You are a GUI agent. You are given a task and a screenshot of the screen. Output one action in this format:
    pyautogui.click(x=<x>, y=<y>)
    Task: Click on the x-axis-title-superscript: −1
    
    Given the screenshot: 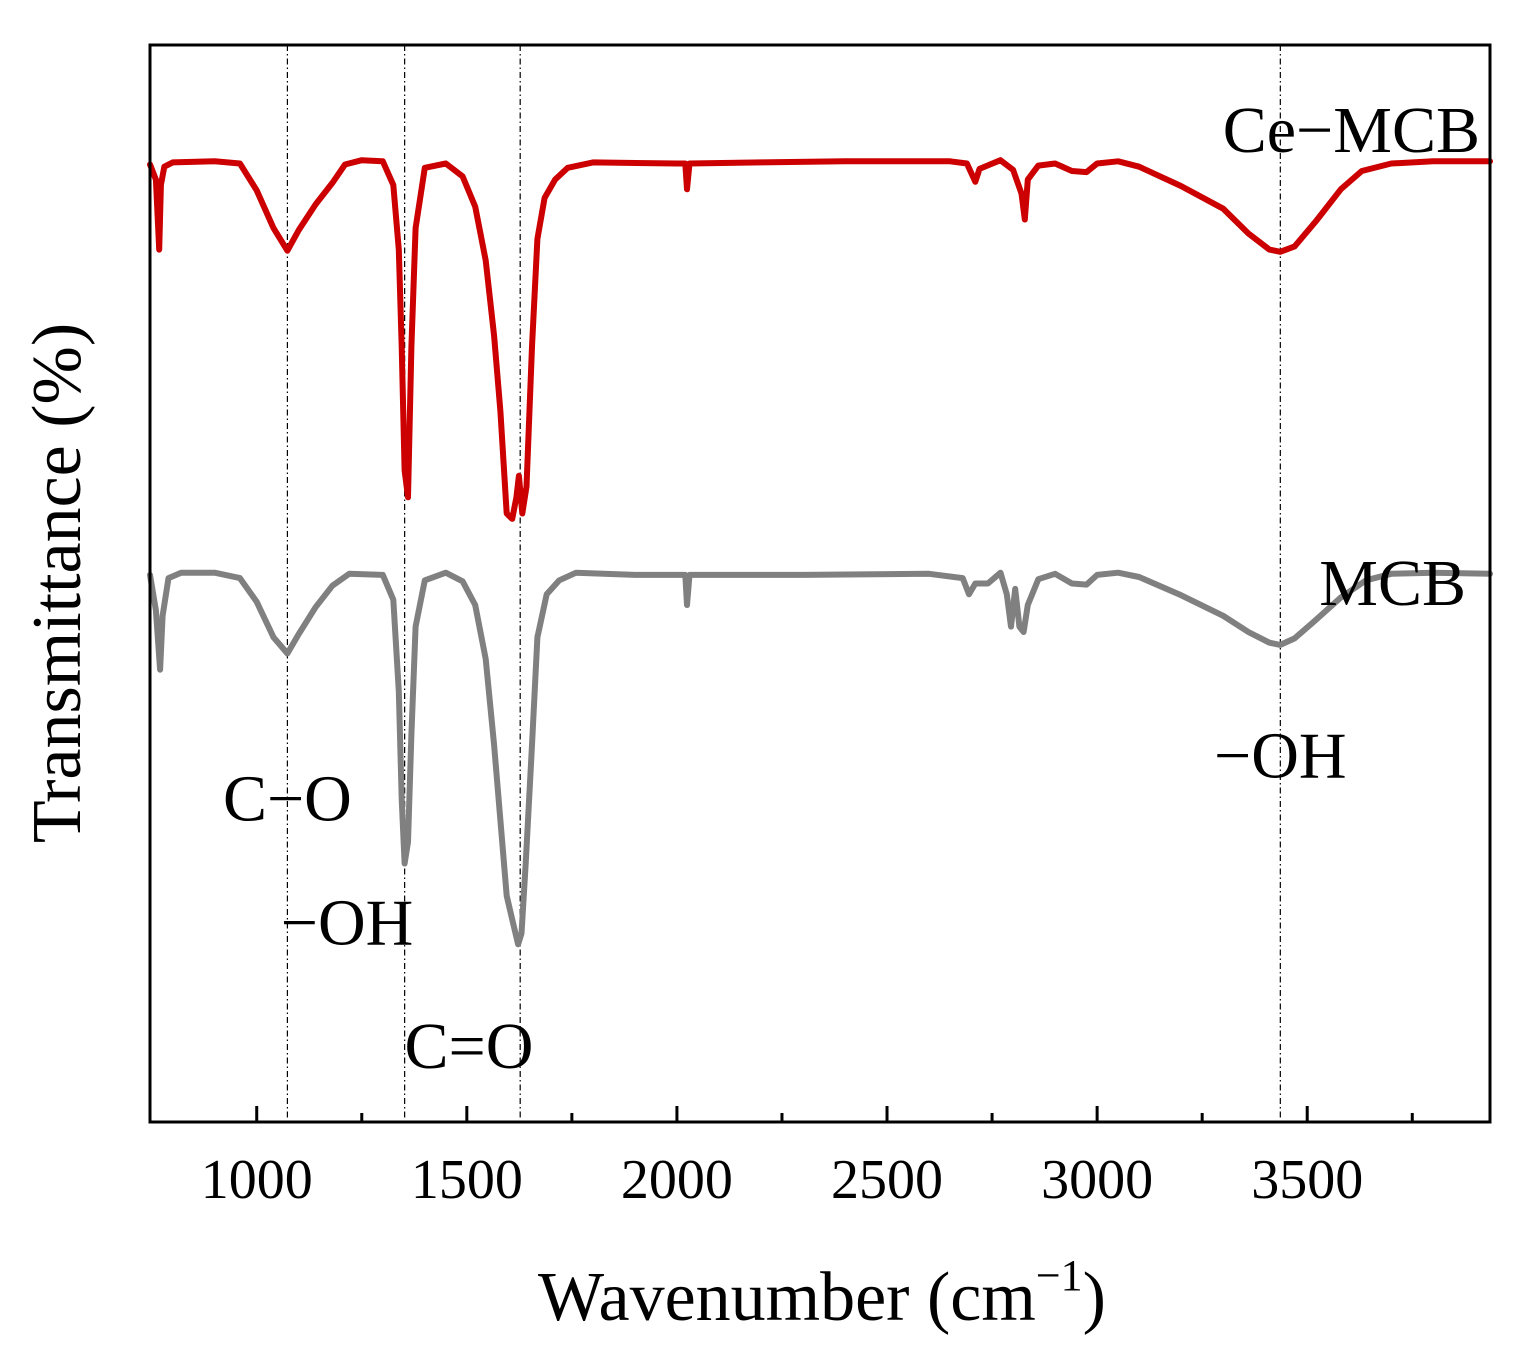 What is the action you would take?
    pyautogui.click(x=1059, y=1275)
    